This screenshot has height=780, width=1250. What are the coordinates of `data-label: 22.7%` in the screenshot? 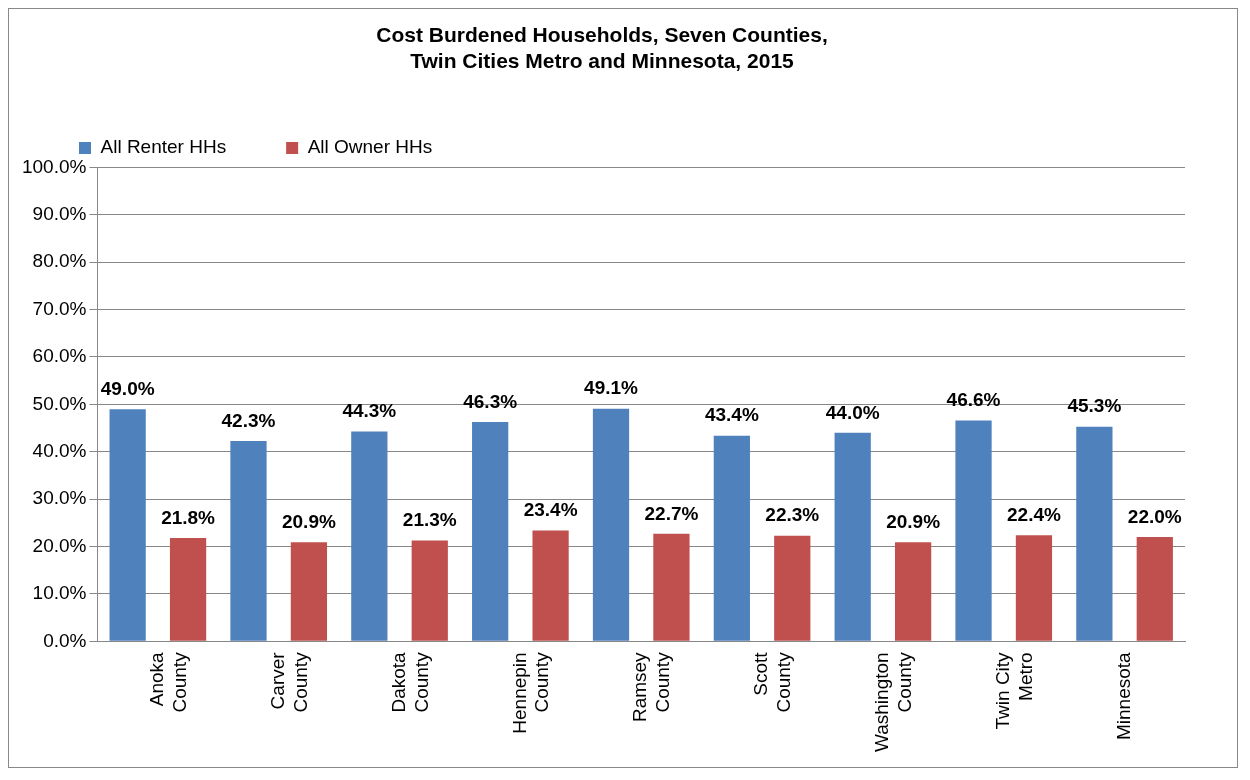 It's located at (671, 513).